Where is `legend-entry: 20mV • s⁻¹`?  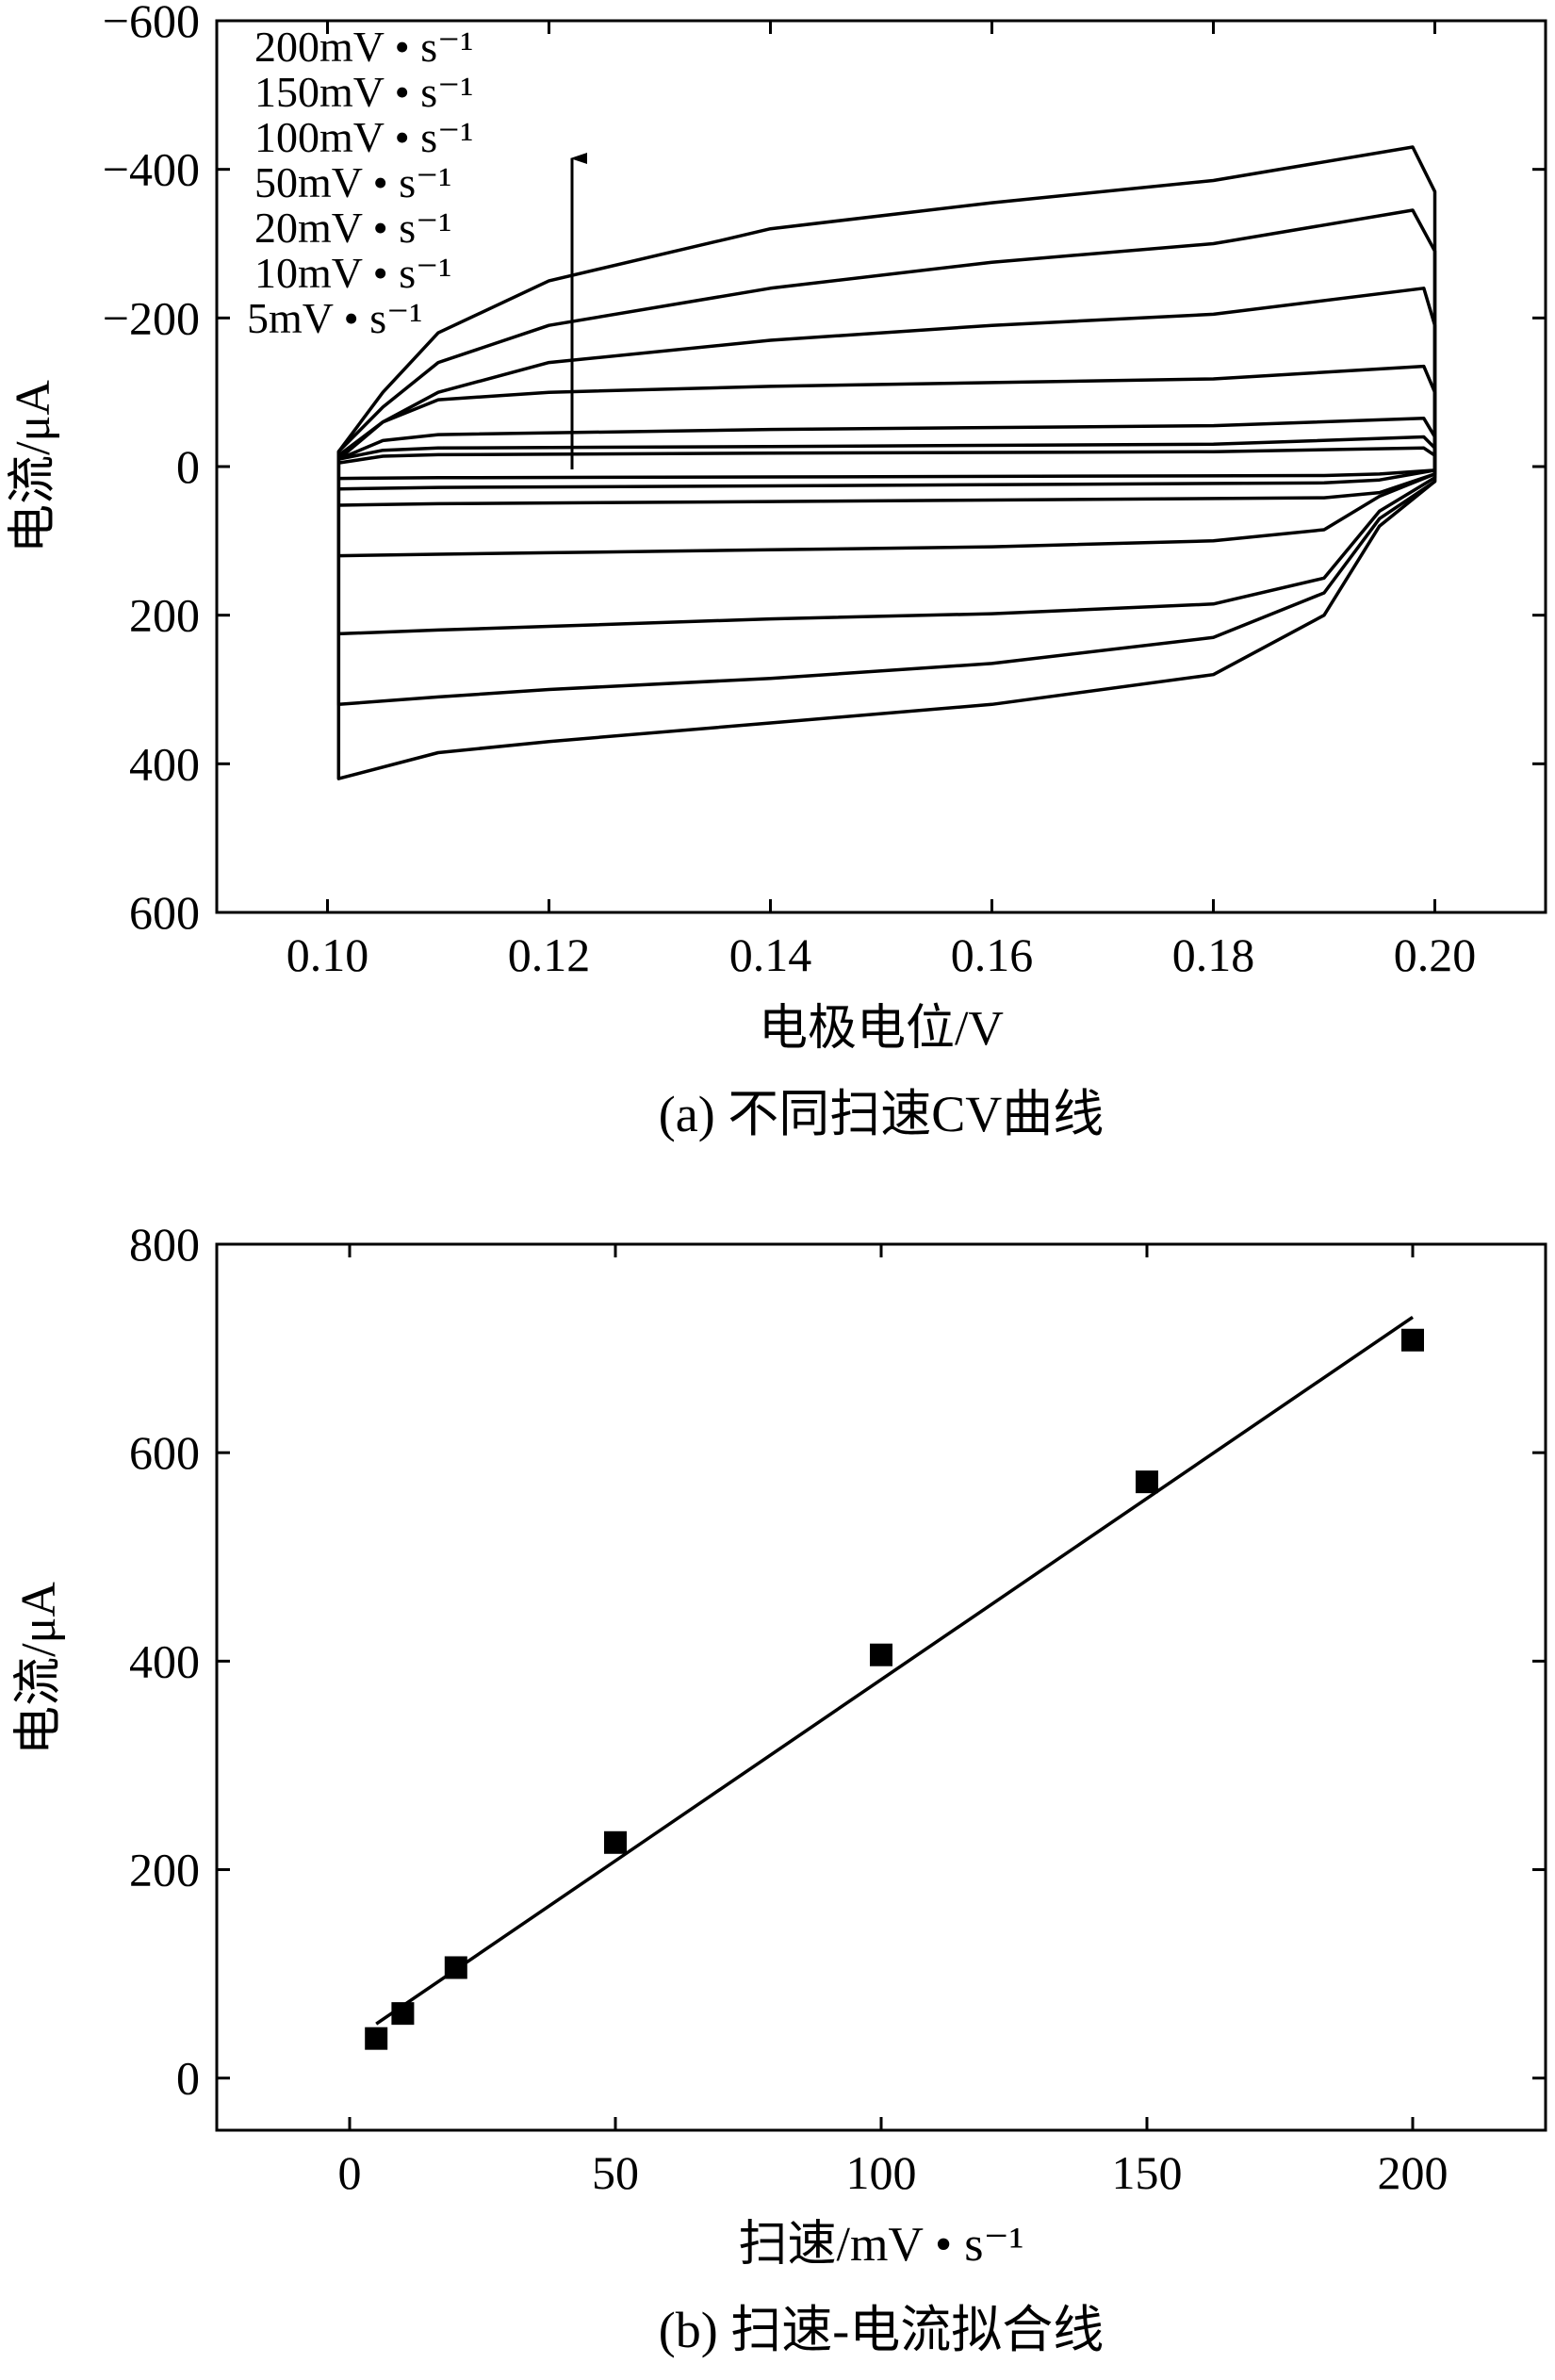
legend-entry: 20mV • s⁻¹ is located at coordinates (352, 228).